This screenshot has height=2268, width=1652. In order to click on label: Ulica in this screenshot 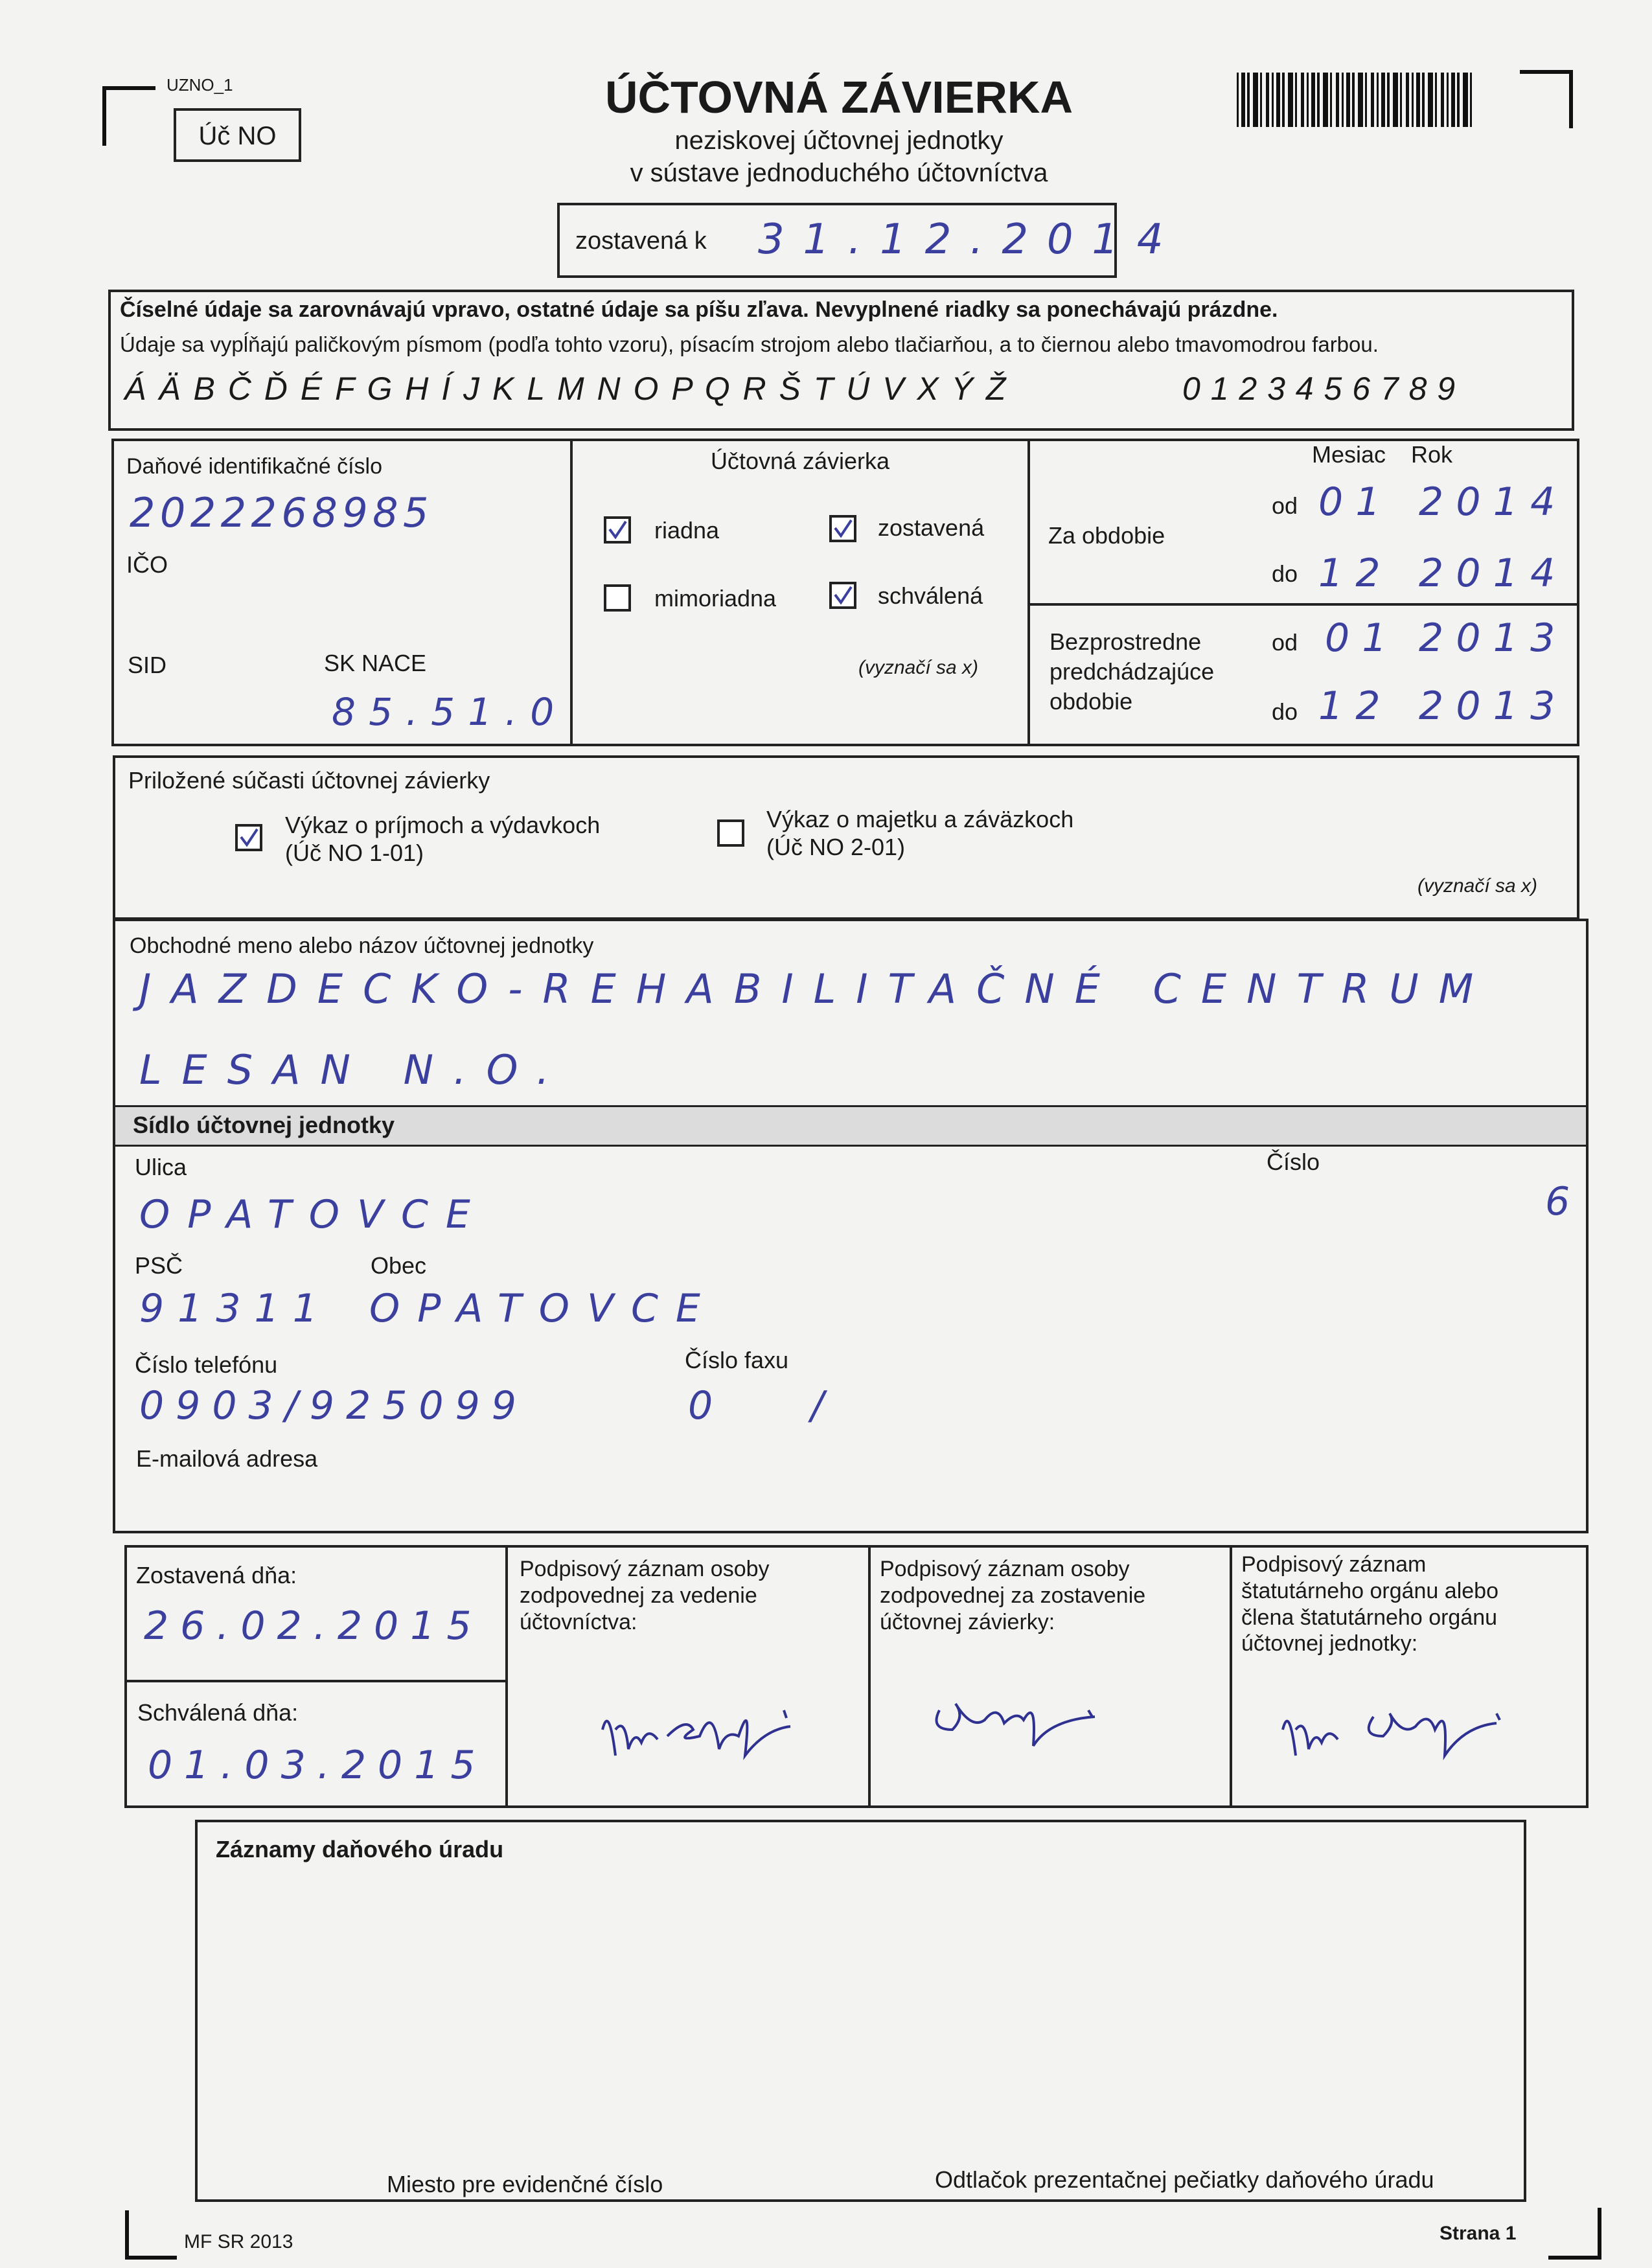, I will do `click(161, 1167)`.